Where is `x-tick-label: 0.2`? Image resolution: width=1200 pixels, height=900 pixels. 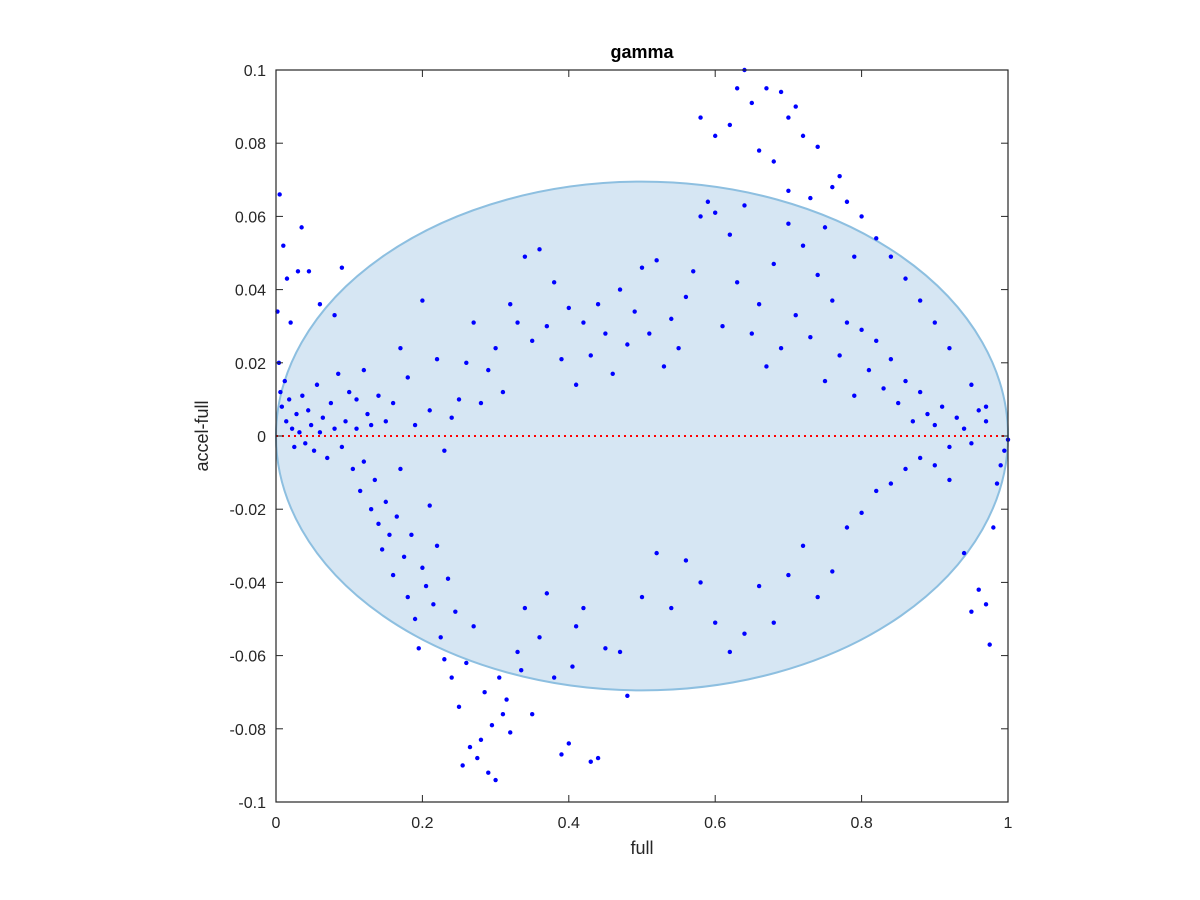 x-tick-label: 0.2 is located at coordinates (422, 823).